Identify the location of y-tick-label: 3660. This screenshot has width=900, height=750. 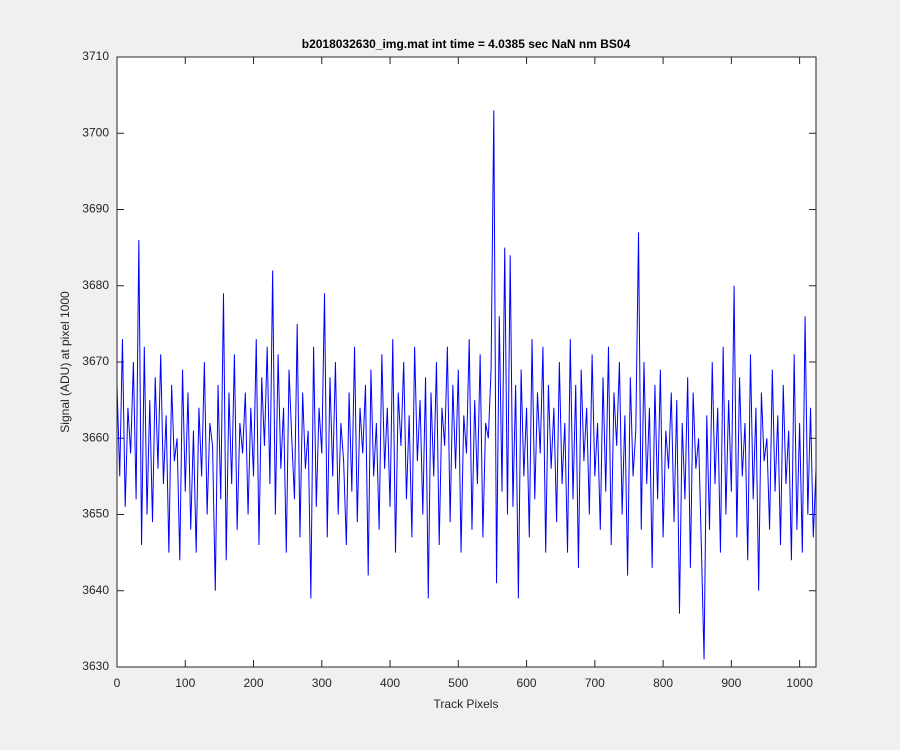
(95, 437).